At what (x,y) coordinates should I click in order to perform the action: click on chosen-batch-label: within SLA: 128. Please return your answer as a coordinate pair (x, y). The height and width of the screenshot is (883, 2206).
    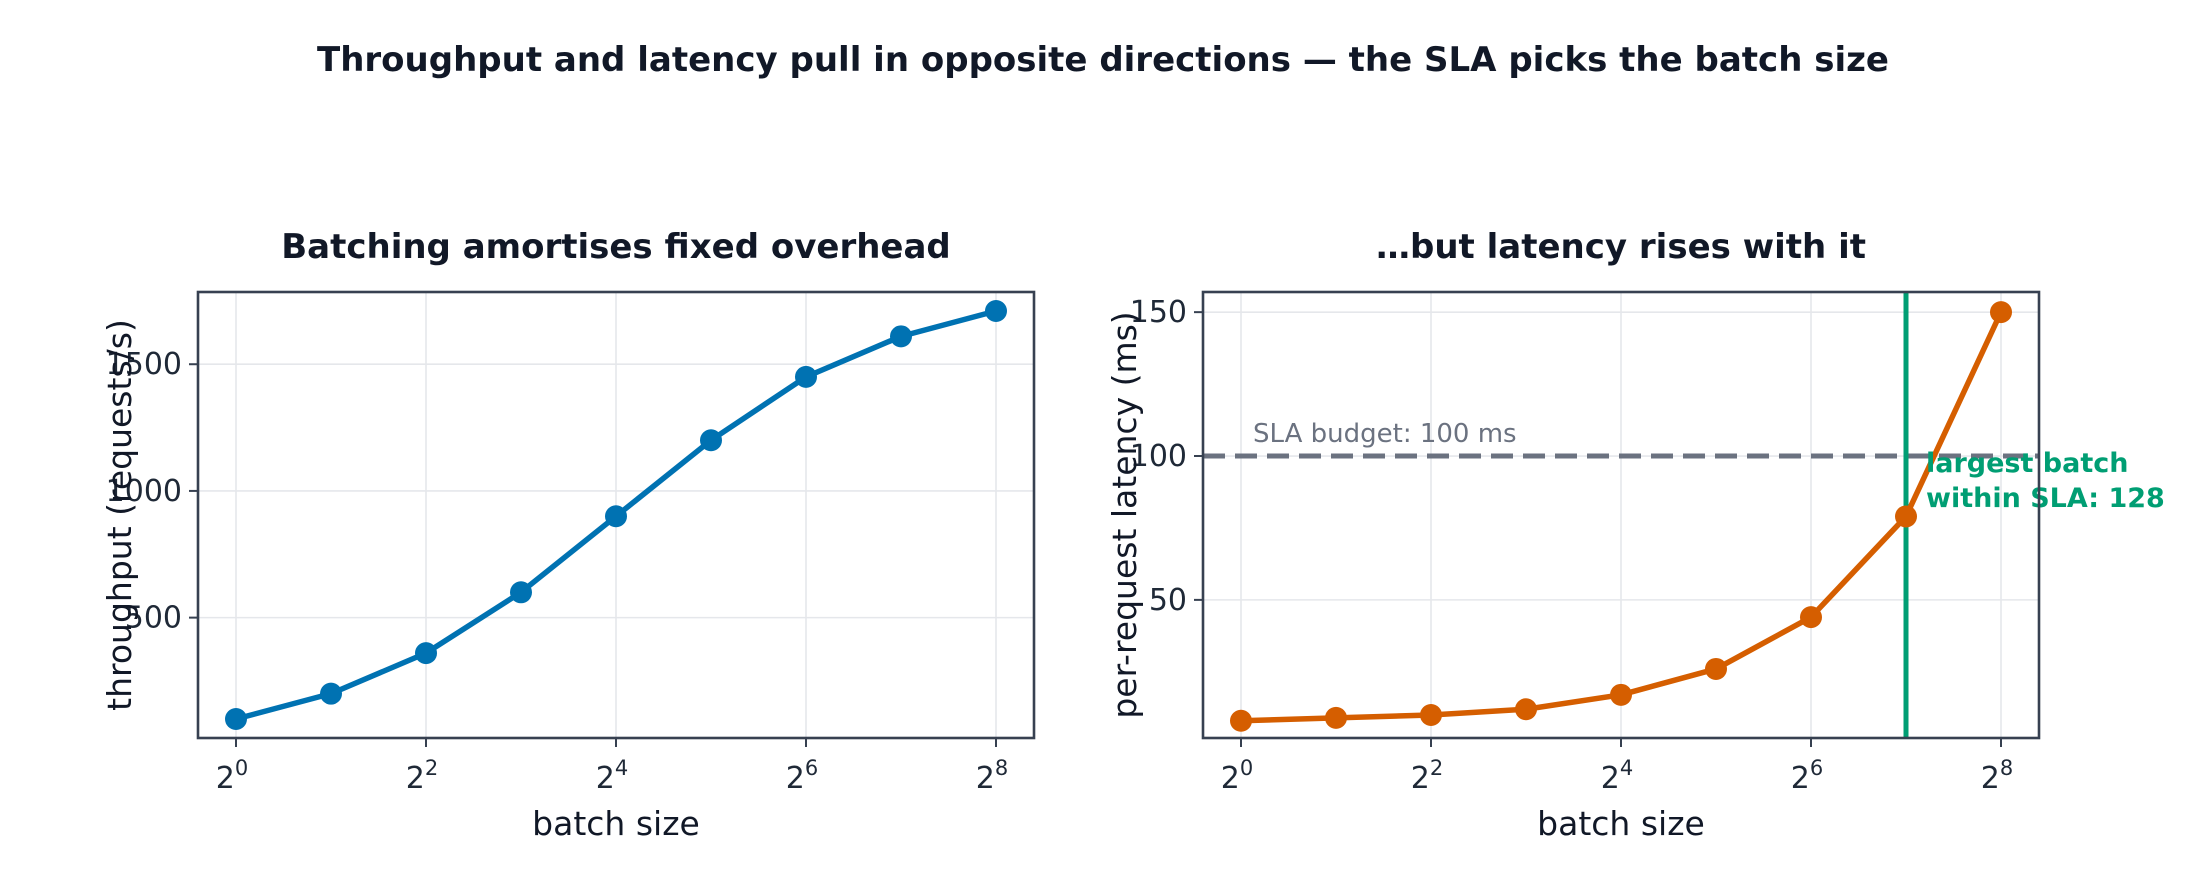
    Looking at the image, I should click on (2045, 498).